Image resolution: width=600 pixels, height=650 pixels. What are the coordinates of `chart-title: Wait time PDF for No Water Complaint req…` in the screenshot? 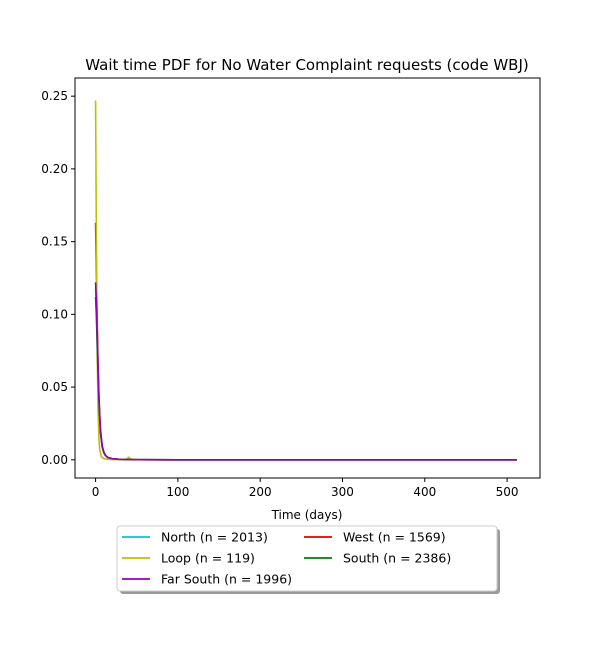 It's located at (306, 65).